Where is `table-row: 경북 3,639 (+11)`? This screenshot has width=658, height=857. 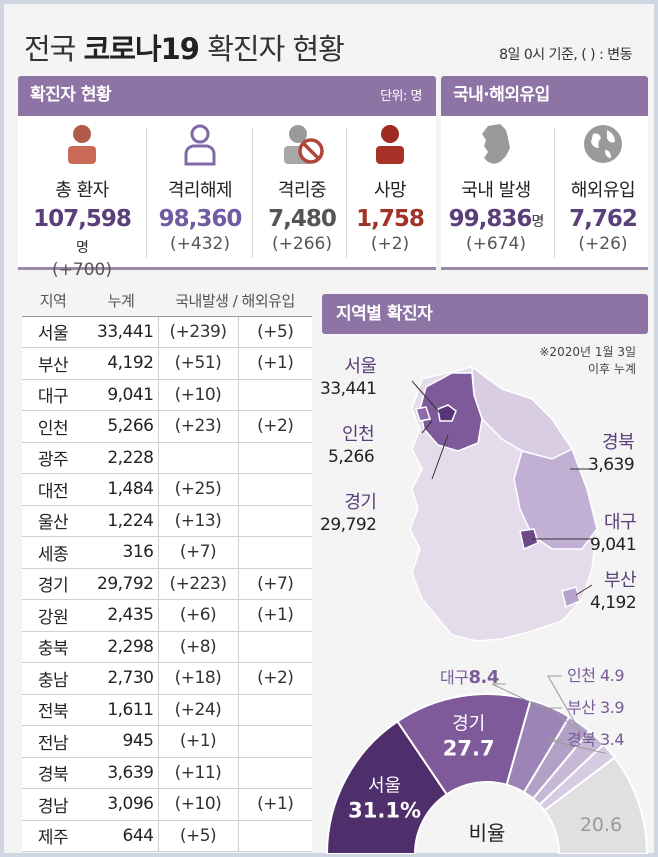 table-row: 경북 3,639 (+11) is located at coordinates (167, 773).